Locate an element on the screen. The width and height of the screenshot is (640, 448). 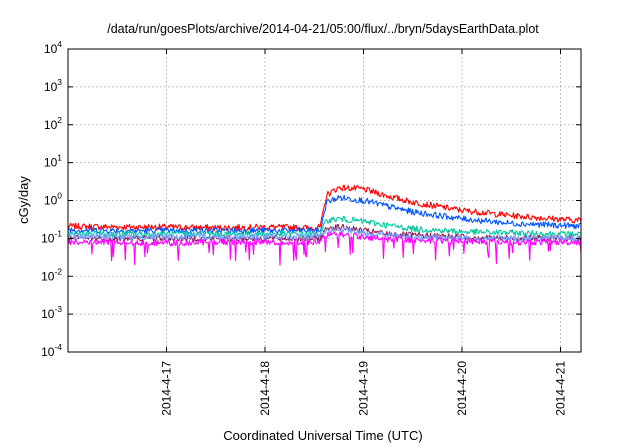
x-tick-label: 2014-4-17 is located at coordinates (166, 388).